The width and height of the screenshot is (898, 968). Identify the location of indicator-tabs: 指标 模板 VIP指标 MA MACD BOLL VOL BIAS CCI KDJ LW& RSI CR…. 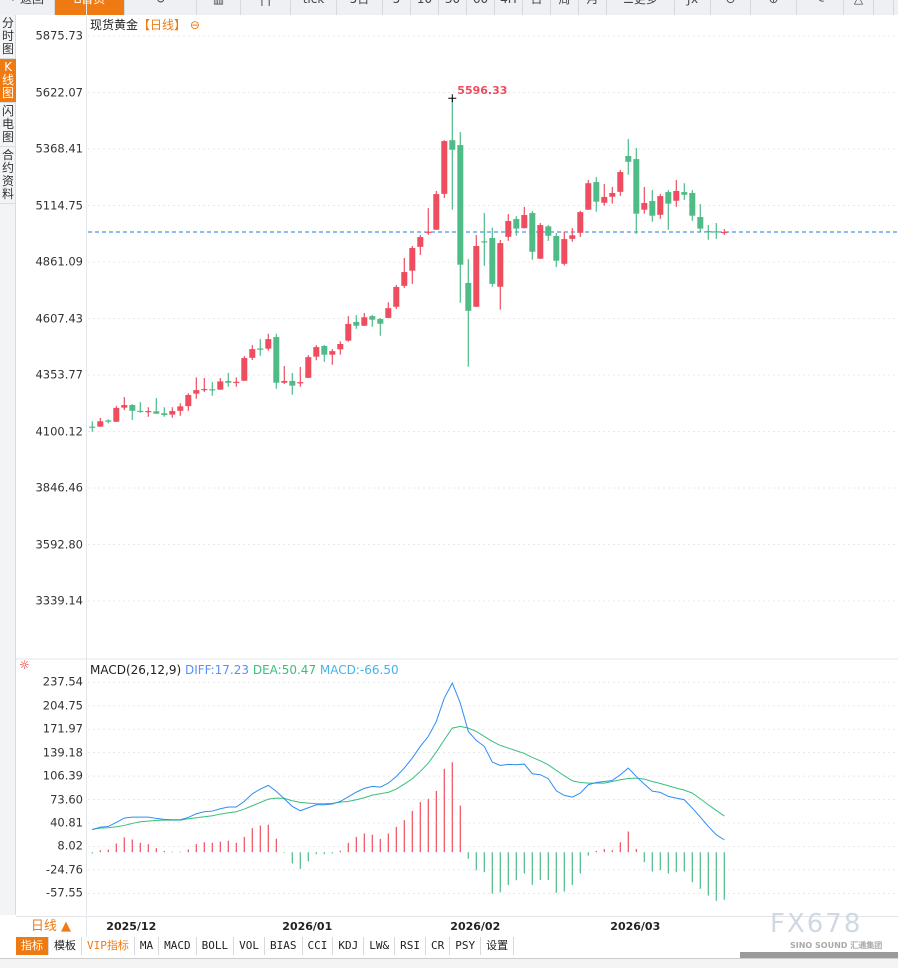
(265, 946).